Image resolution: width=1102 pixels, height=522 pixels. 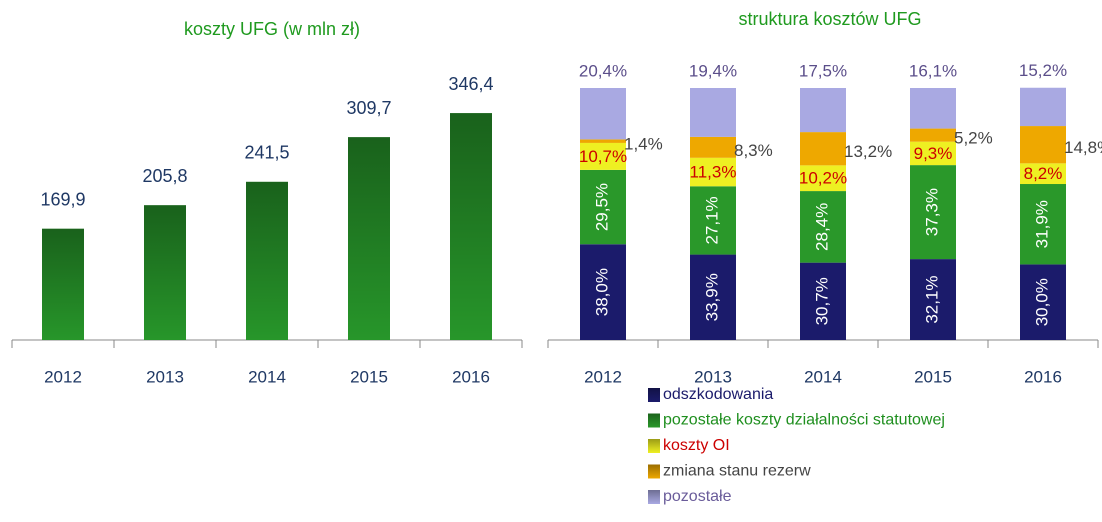 I want to click on value-label: 37,3%, so click(x=931, y=212).